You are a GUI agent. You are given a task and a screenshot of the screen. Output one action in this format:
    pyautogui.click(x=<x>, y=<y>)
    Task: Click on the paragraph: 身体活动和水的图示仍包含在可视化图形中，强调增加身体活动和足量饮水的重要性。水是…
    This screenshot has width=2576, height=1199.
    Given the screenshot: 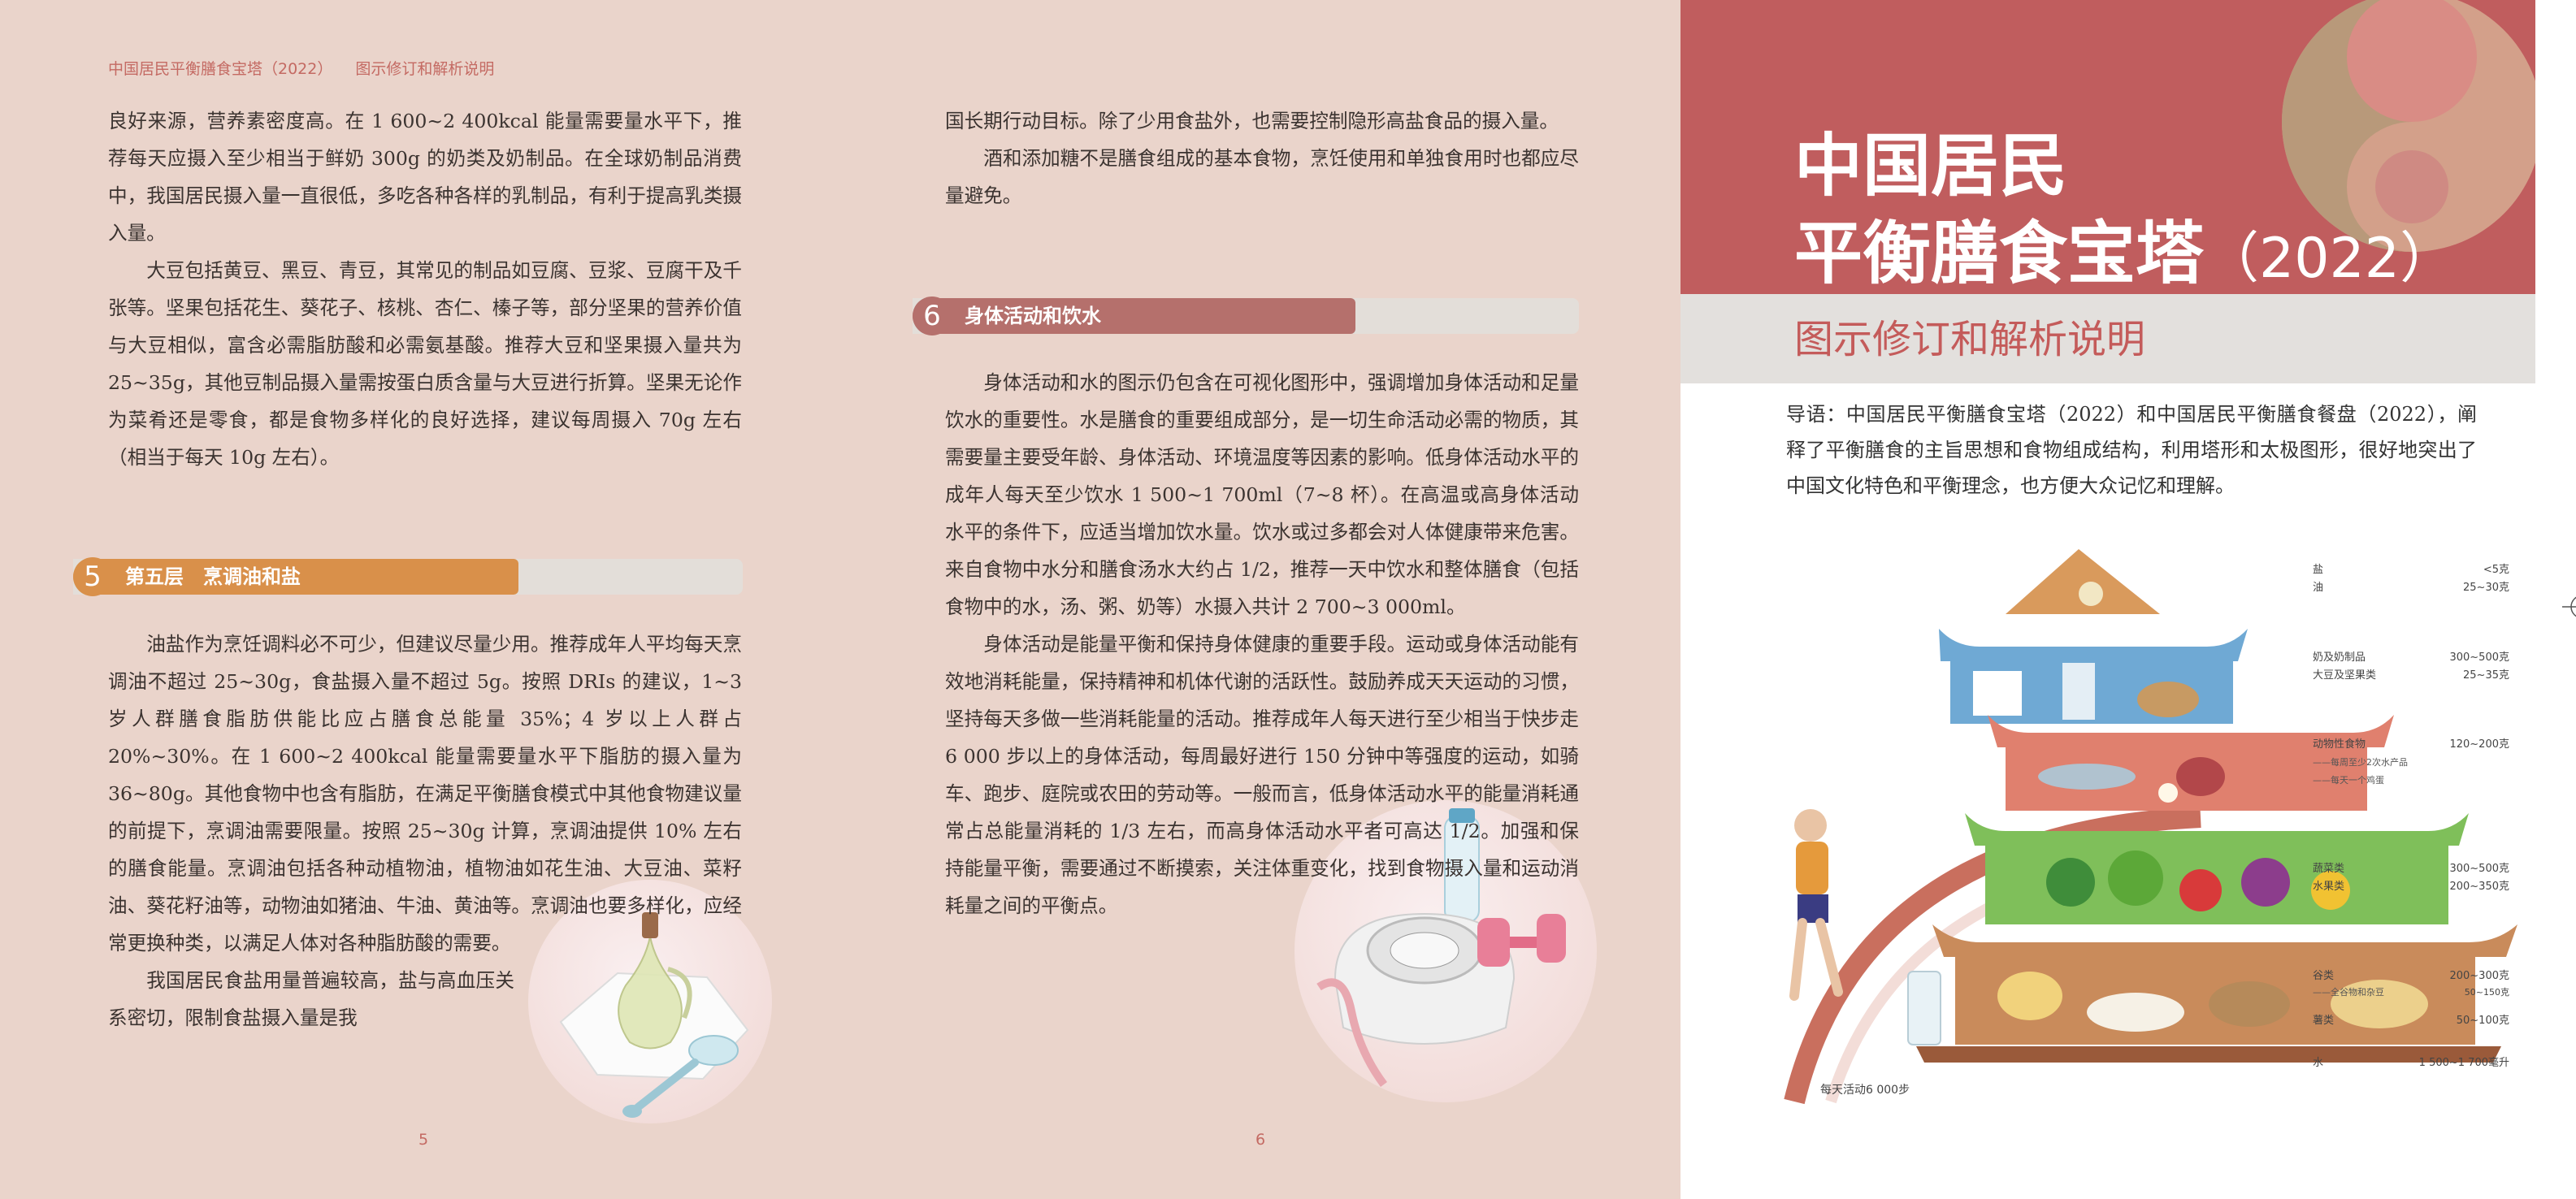 What is the action you would take?
    pyautogui.click(x=1262, y=494)
    